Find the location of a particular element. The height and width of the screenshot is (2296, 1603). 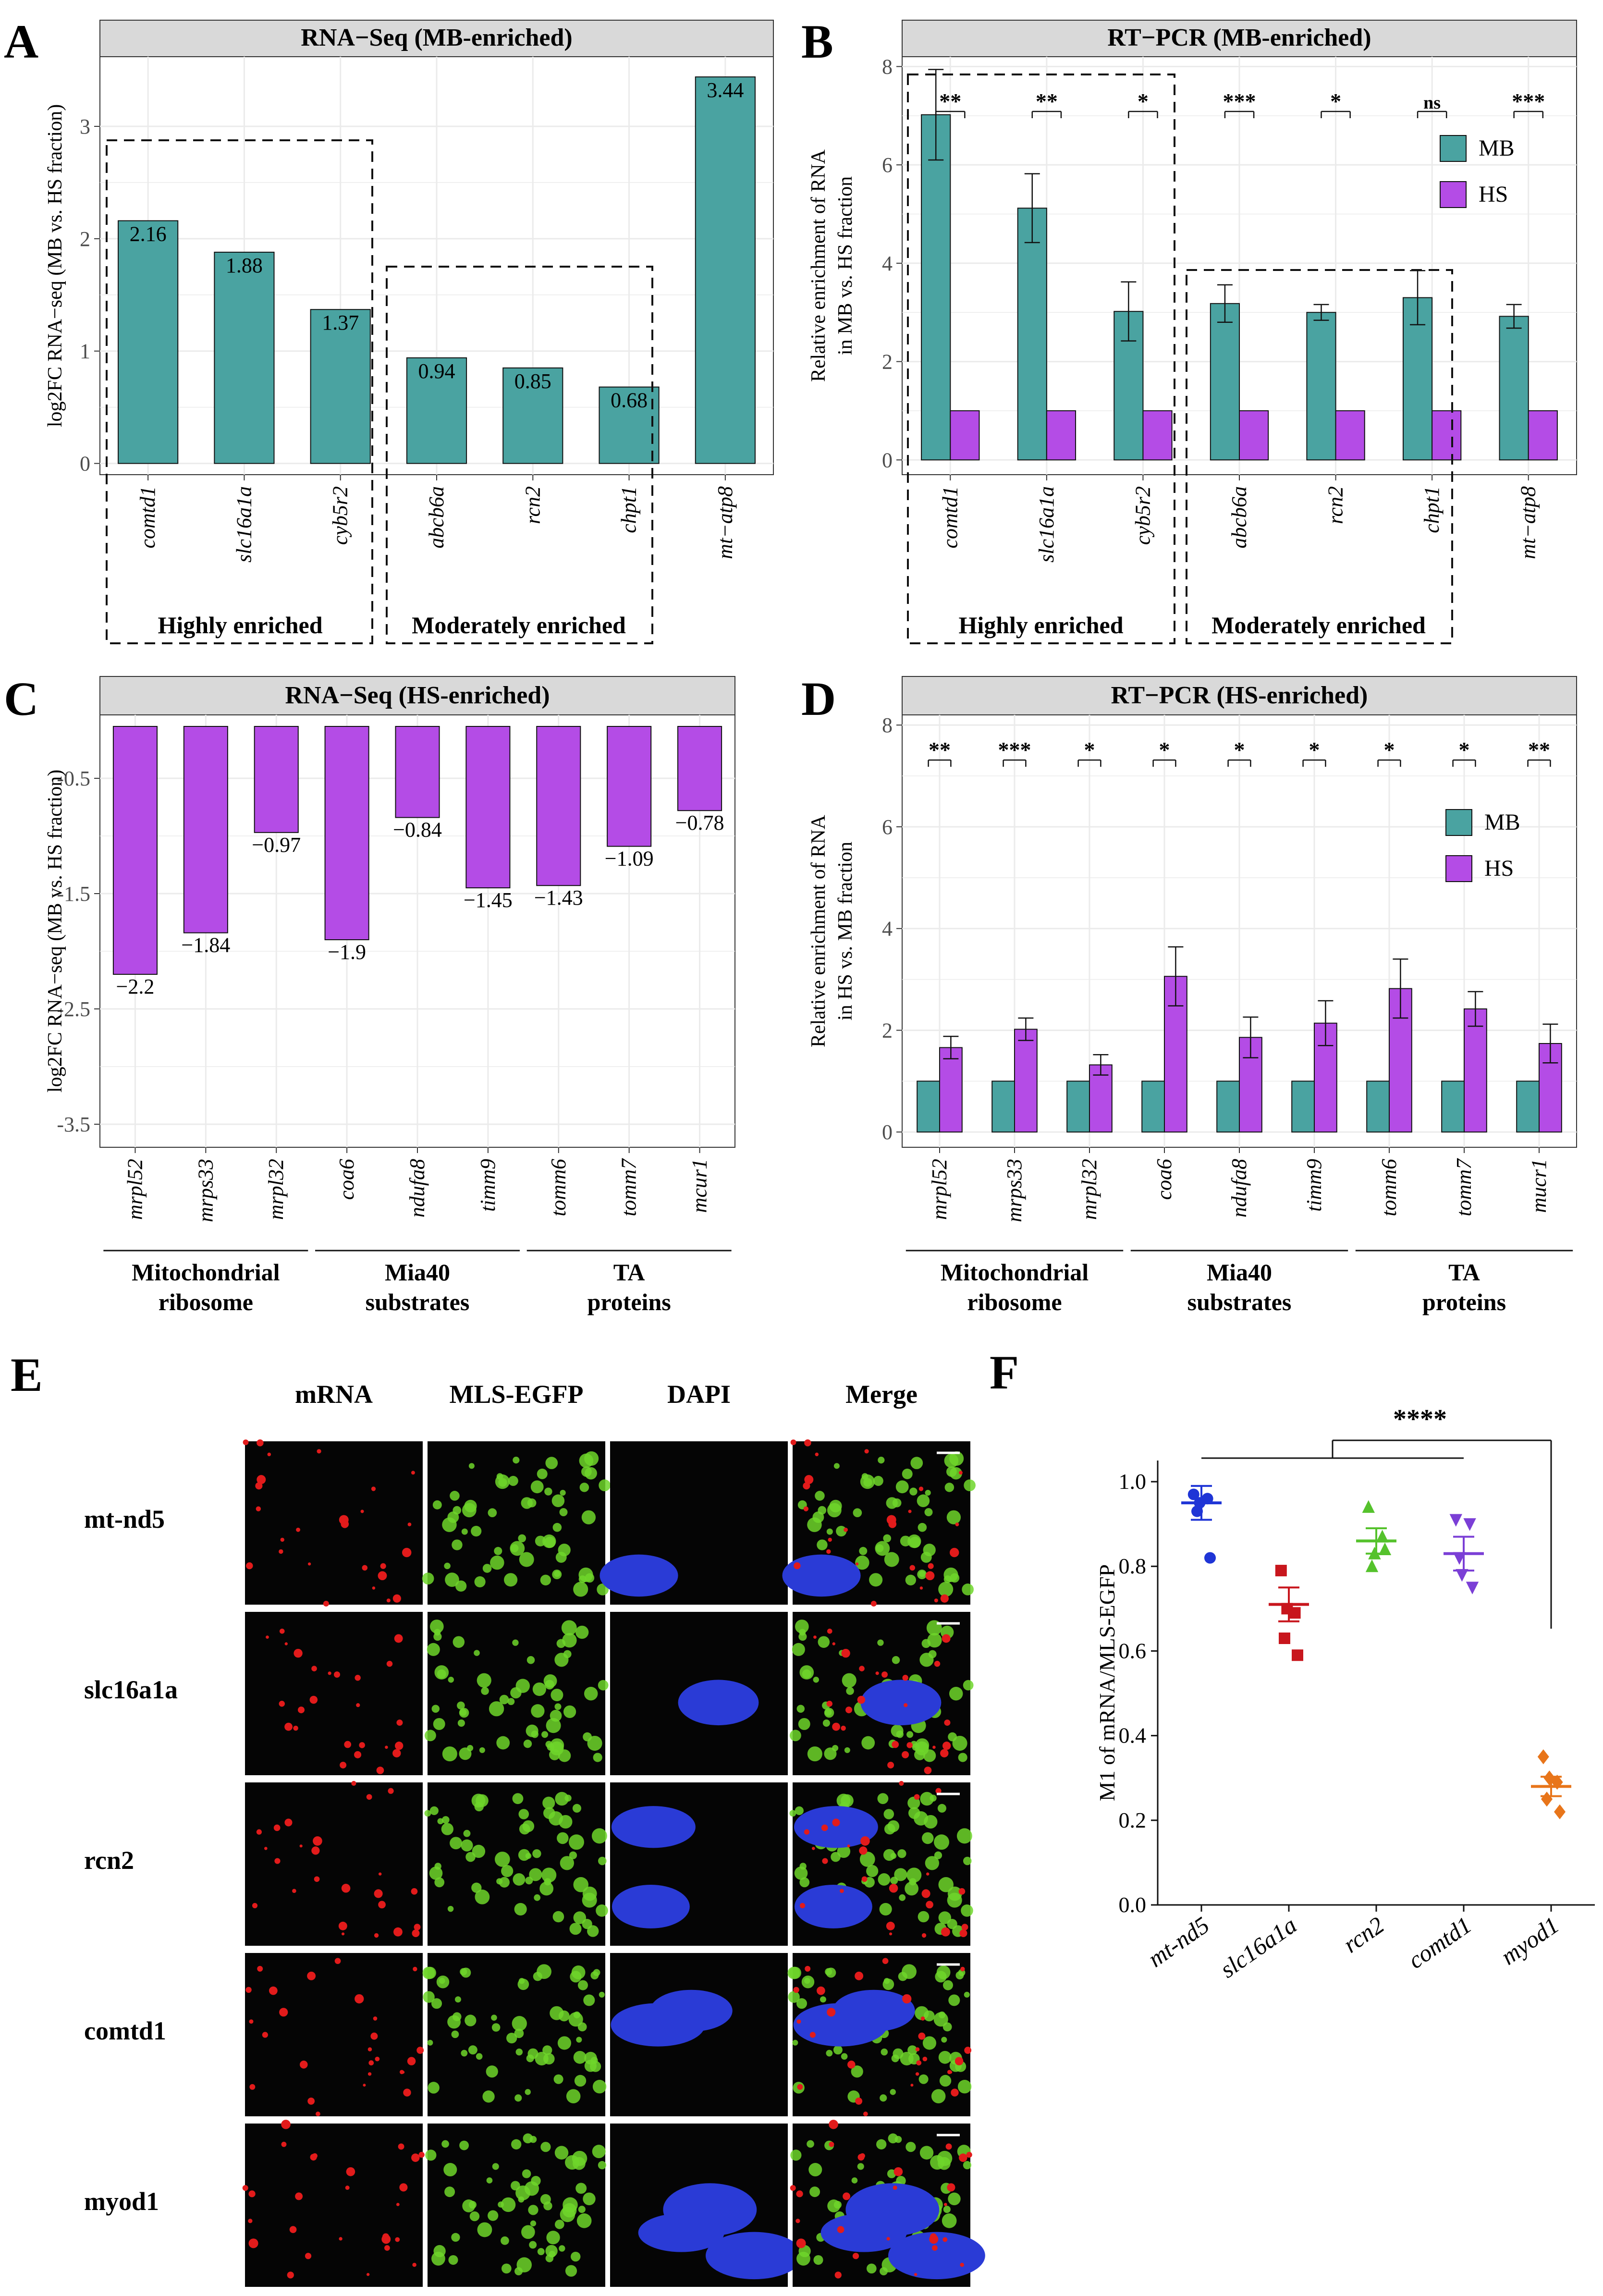

image-background is located at coordinates (334, 1693).